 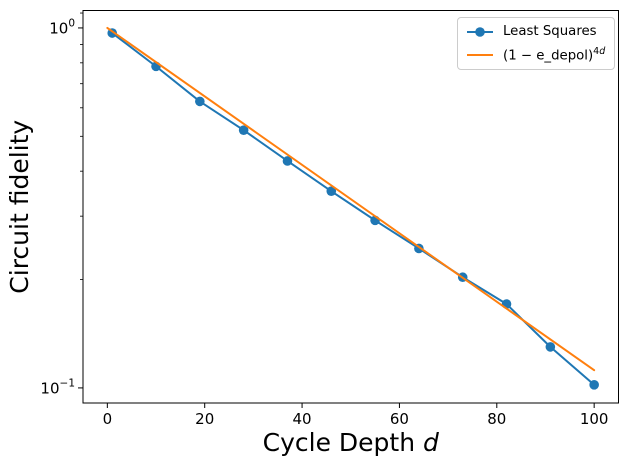 What do you see at coordinates (302, 419) in the screenshot?
I see `x-tick-label: 40` at bounding box center [302, 419].